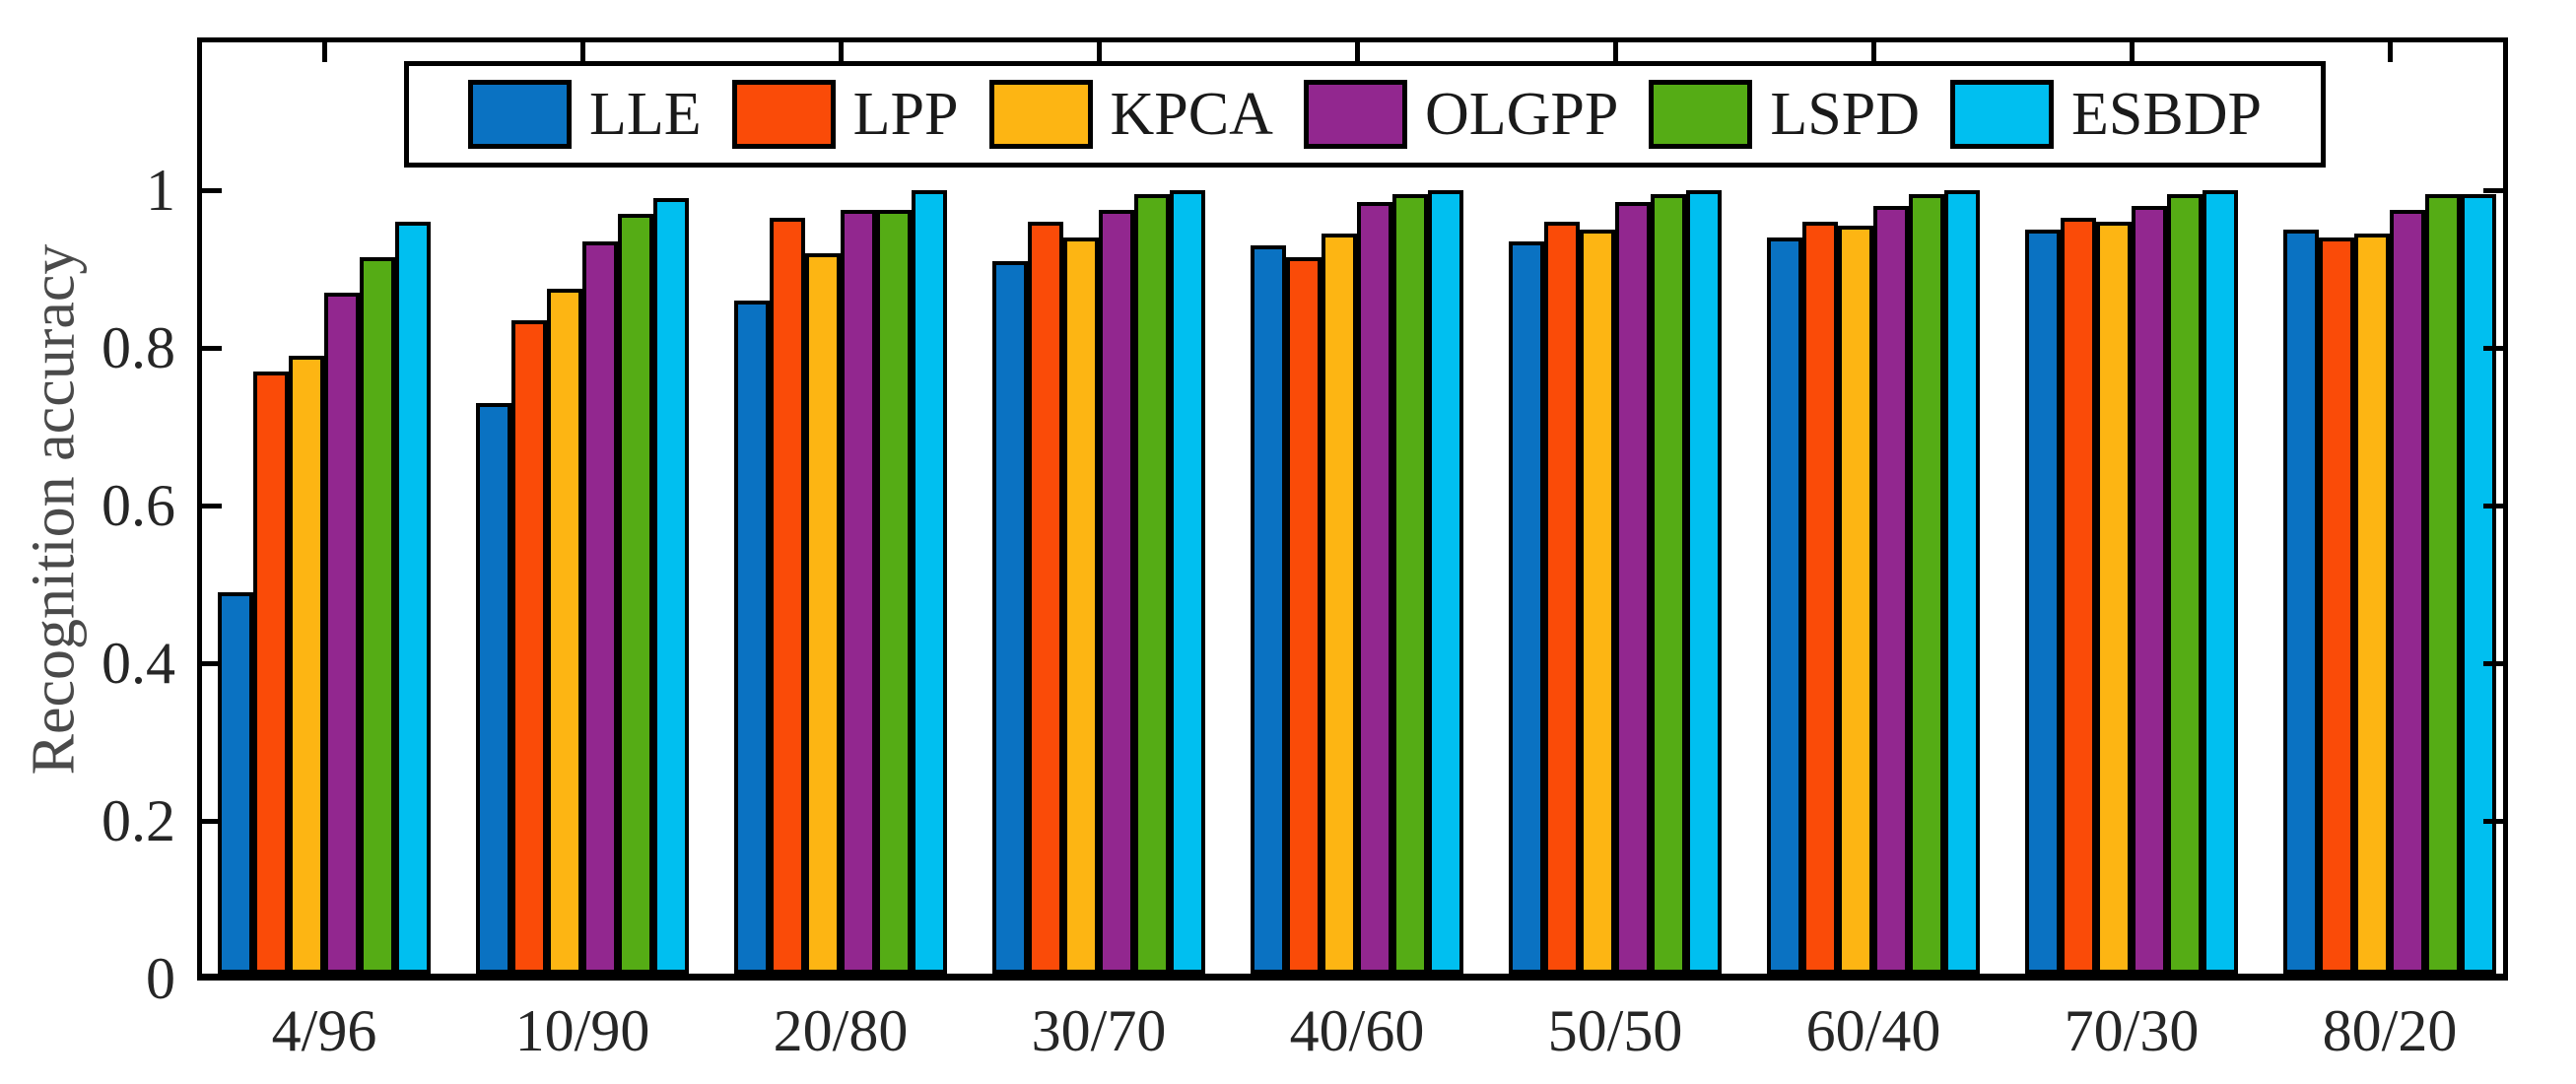  What do you see at coordinates (1784, 606) in the screenshot?
I see `bar-LLE-60/40` at bounding box center [1784, 606].